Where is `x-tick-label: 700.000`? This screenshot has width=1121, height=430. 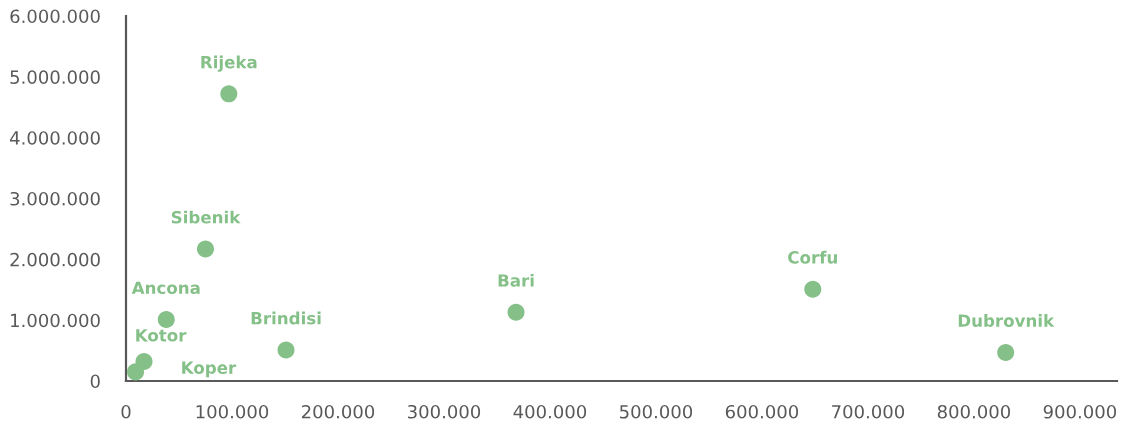
x-tick-label: 700.000 is located at coordinates (868, 411).